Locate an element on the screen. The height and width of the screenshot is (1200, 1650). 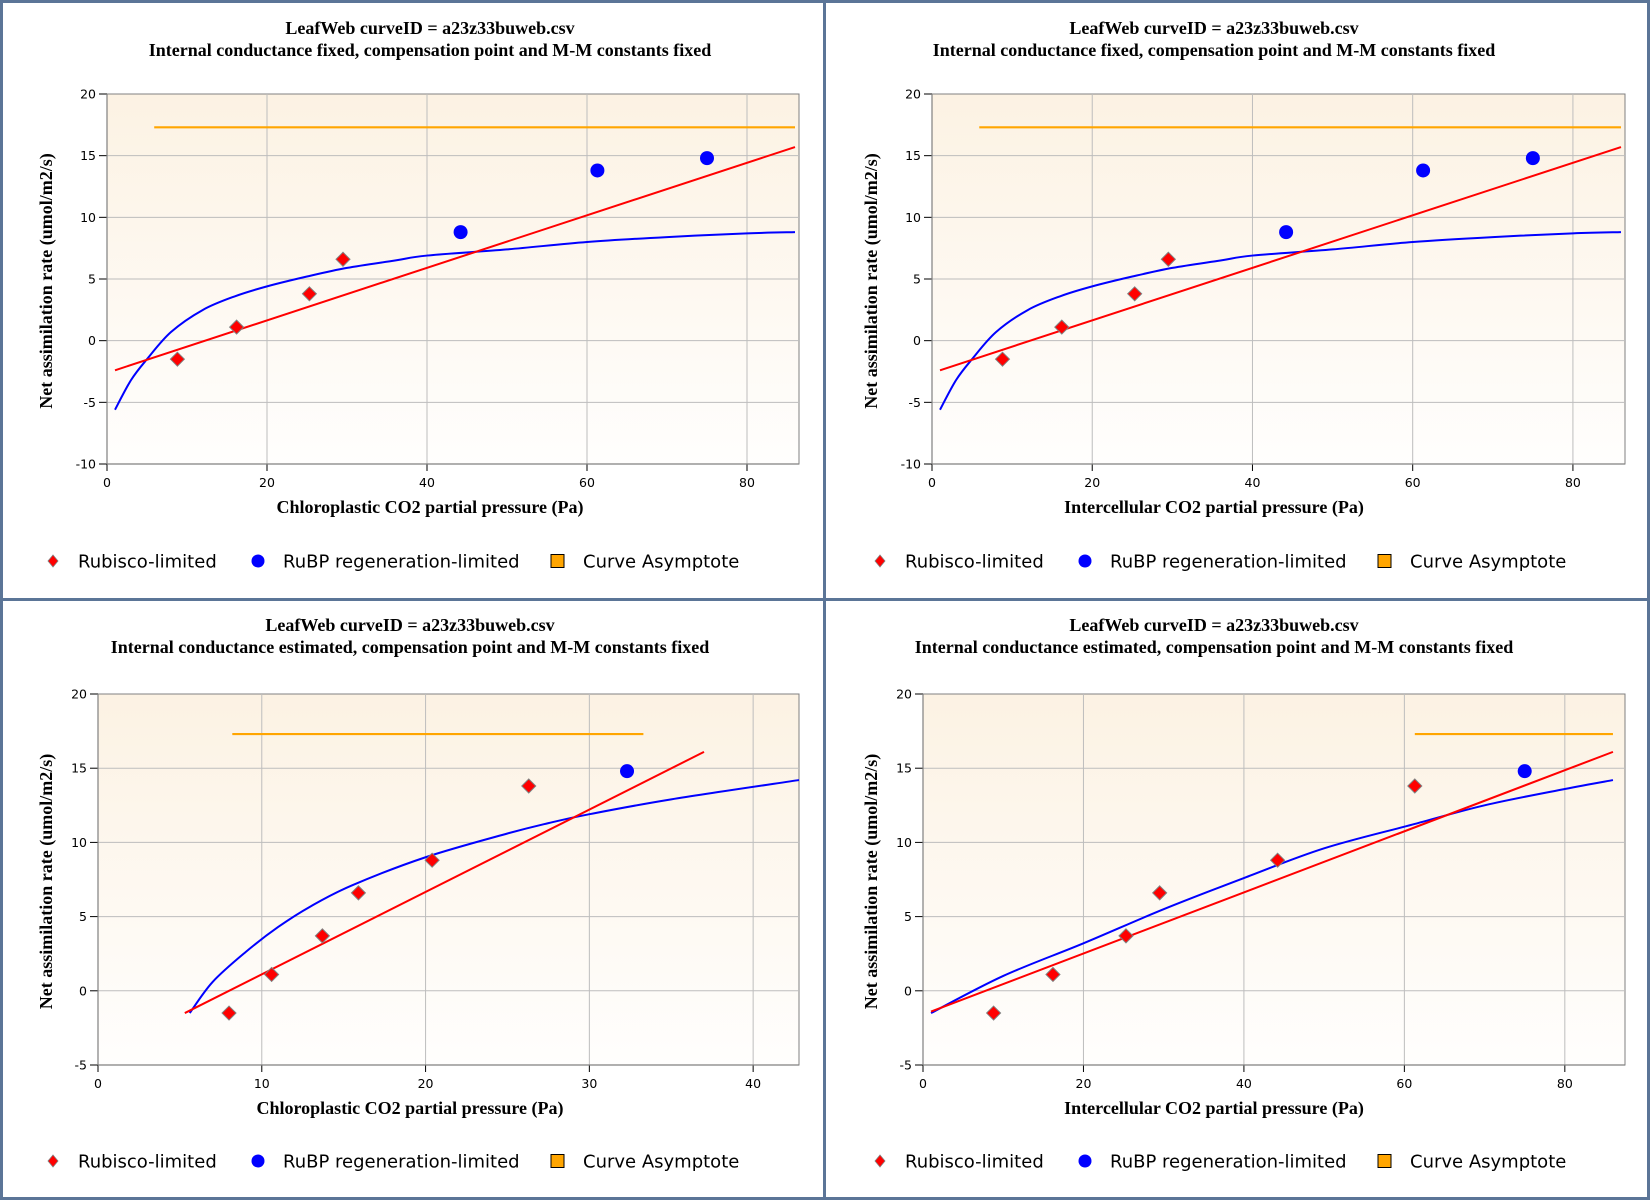
x-tick-label: 10 is located at coordinates (262, 1083).